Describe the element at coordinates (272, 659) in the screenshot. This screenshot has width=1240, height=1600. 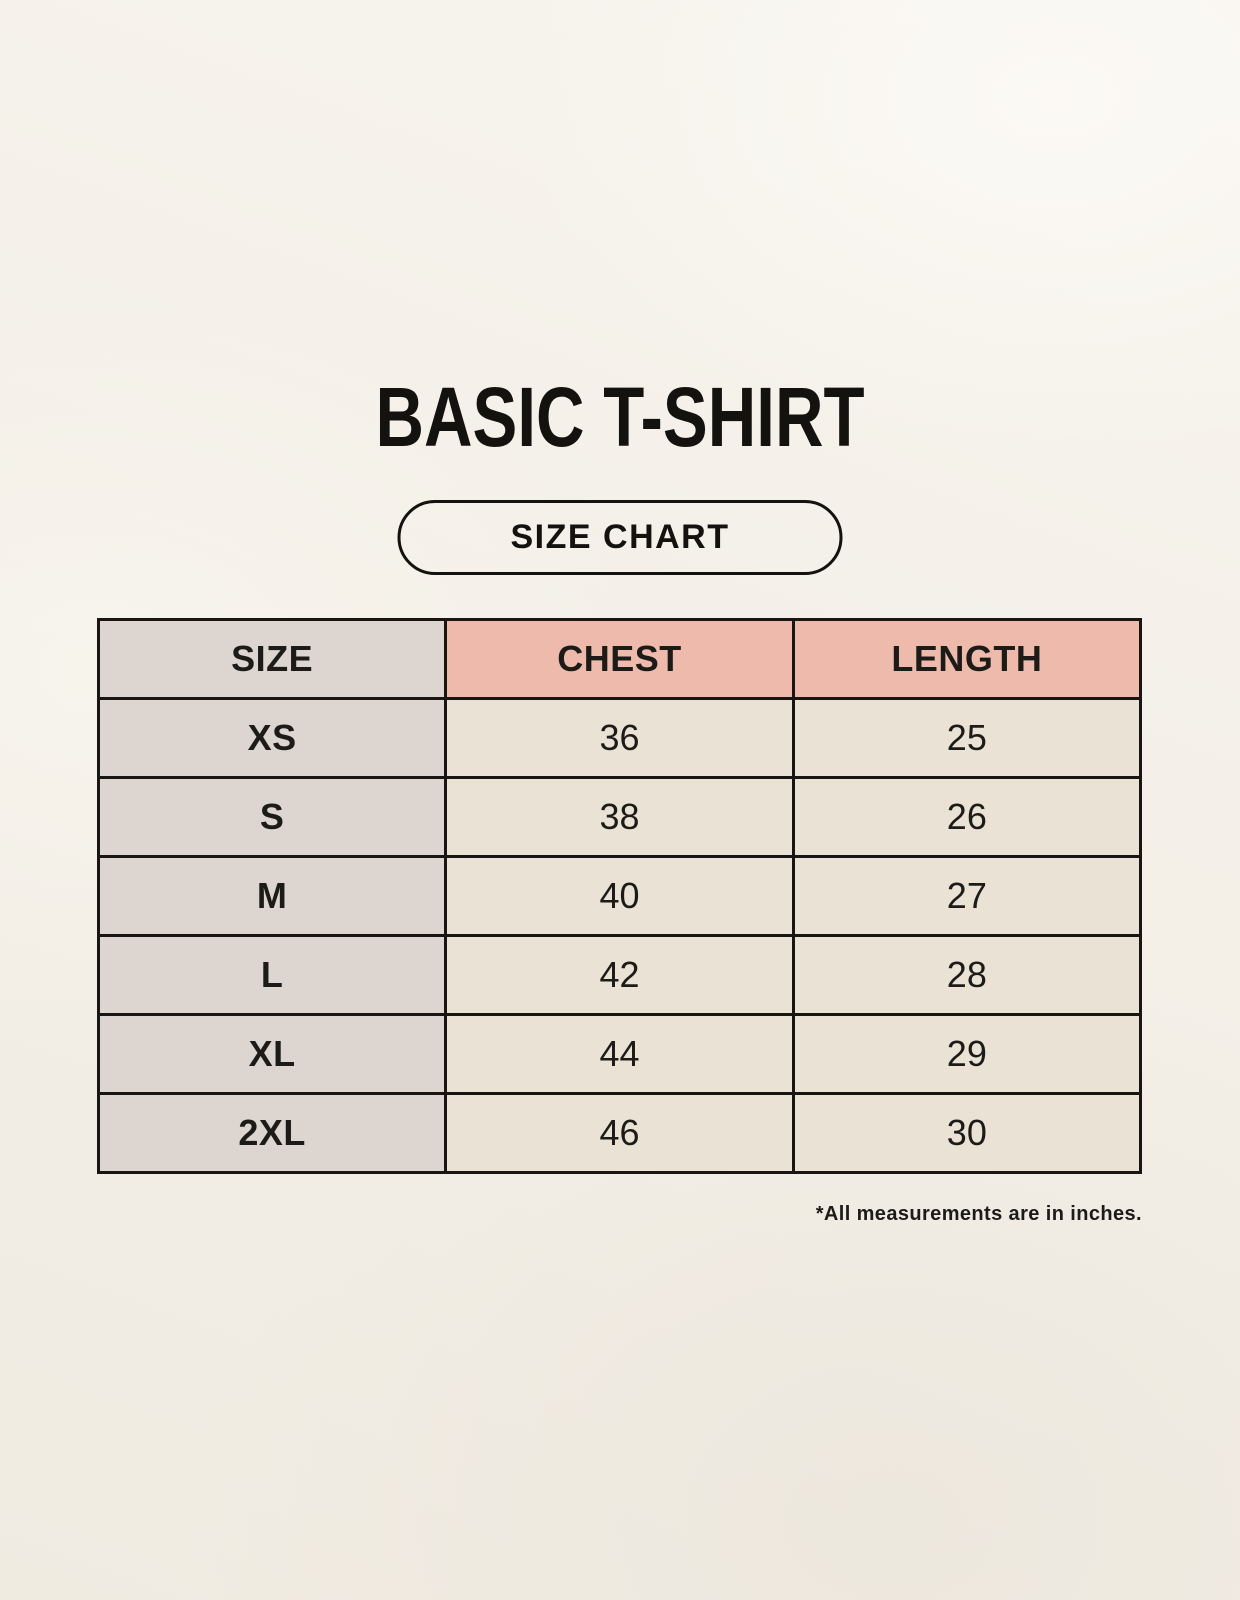
I see `column-header-size: SIZE` at that location.